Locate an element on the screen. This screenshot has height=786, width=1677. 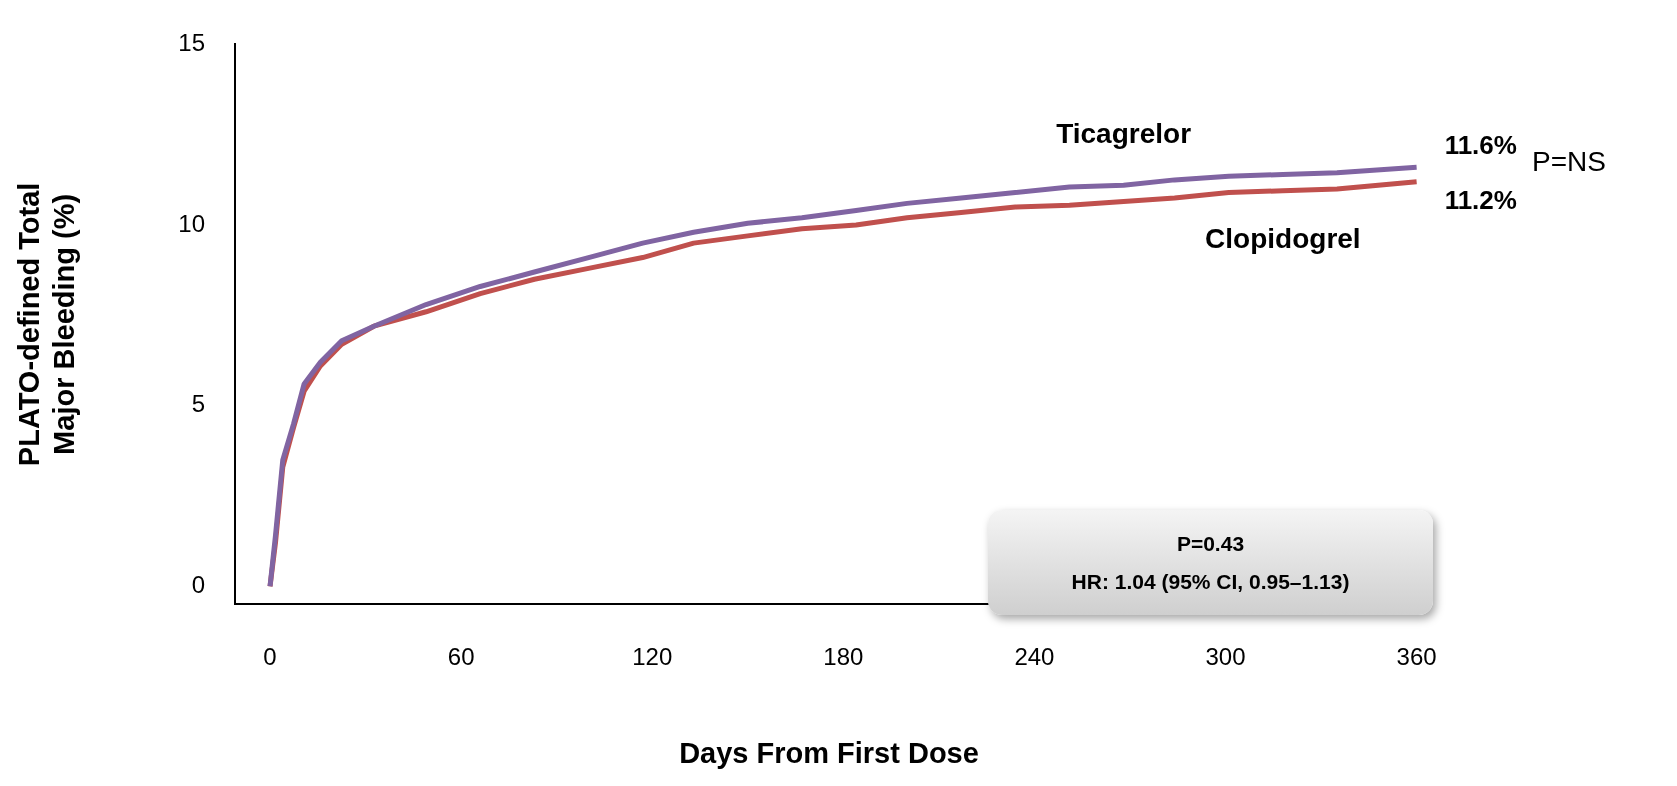
annotation: P=0.43 is located at coordinates (1210, 543).